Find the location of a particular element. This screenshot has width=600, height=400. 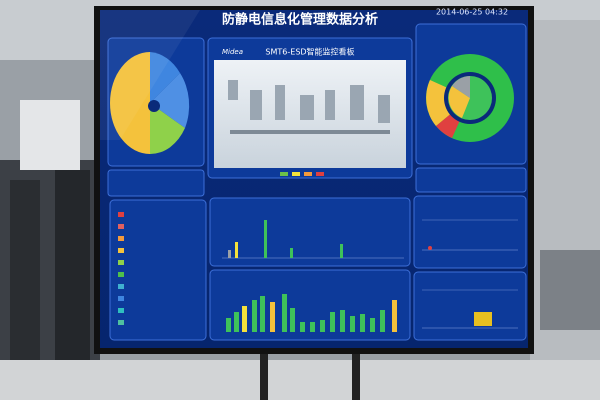

stacked-bar-decoration is located at coordinates (311, 313).